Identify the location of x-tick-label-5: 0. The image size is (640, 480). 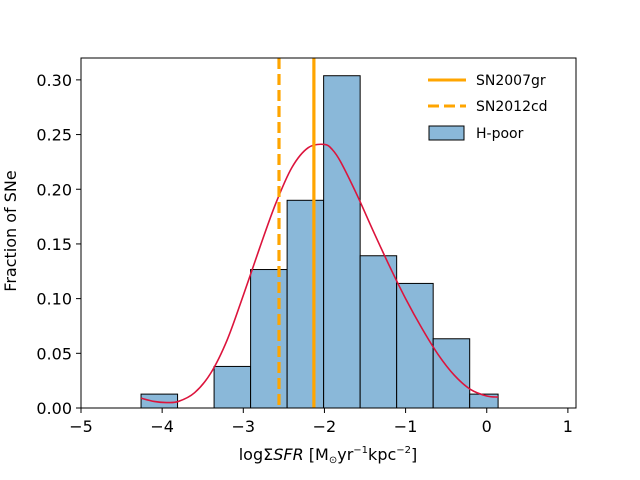
(487, 426).